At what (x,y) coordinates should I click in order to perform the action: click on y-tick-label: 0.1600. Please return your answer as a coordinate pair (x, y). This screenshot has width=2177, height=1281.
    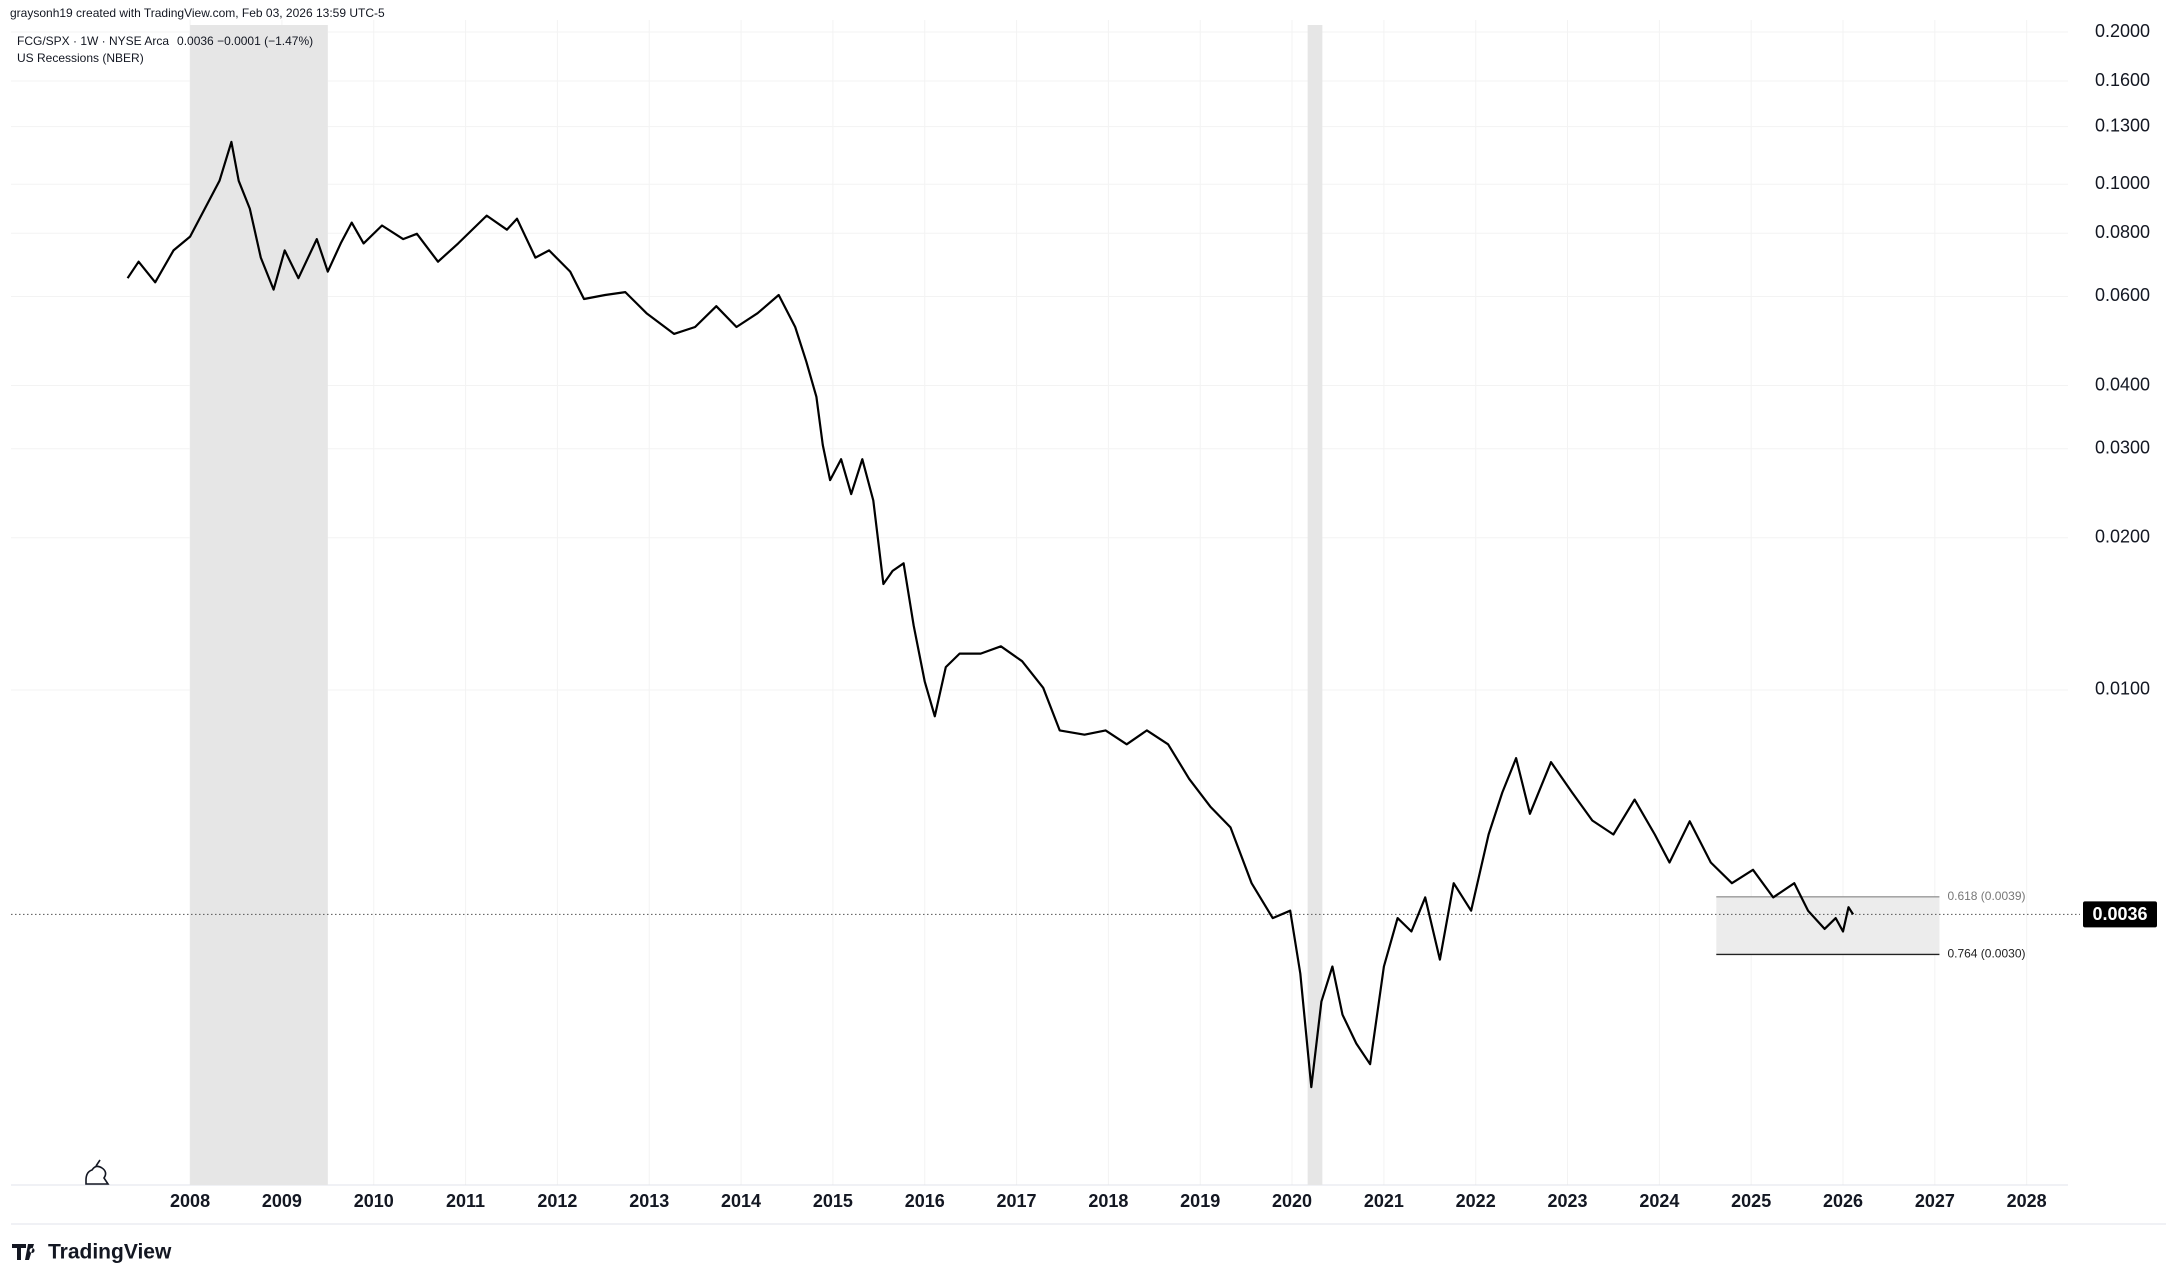
    Looking at the image, I should click on (2122, 80).